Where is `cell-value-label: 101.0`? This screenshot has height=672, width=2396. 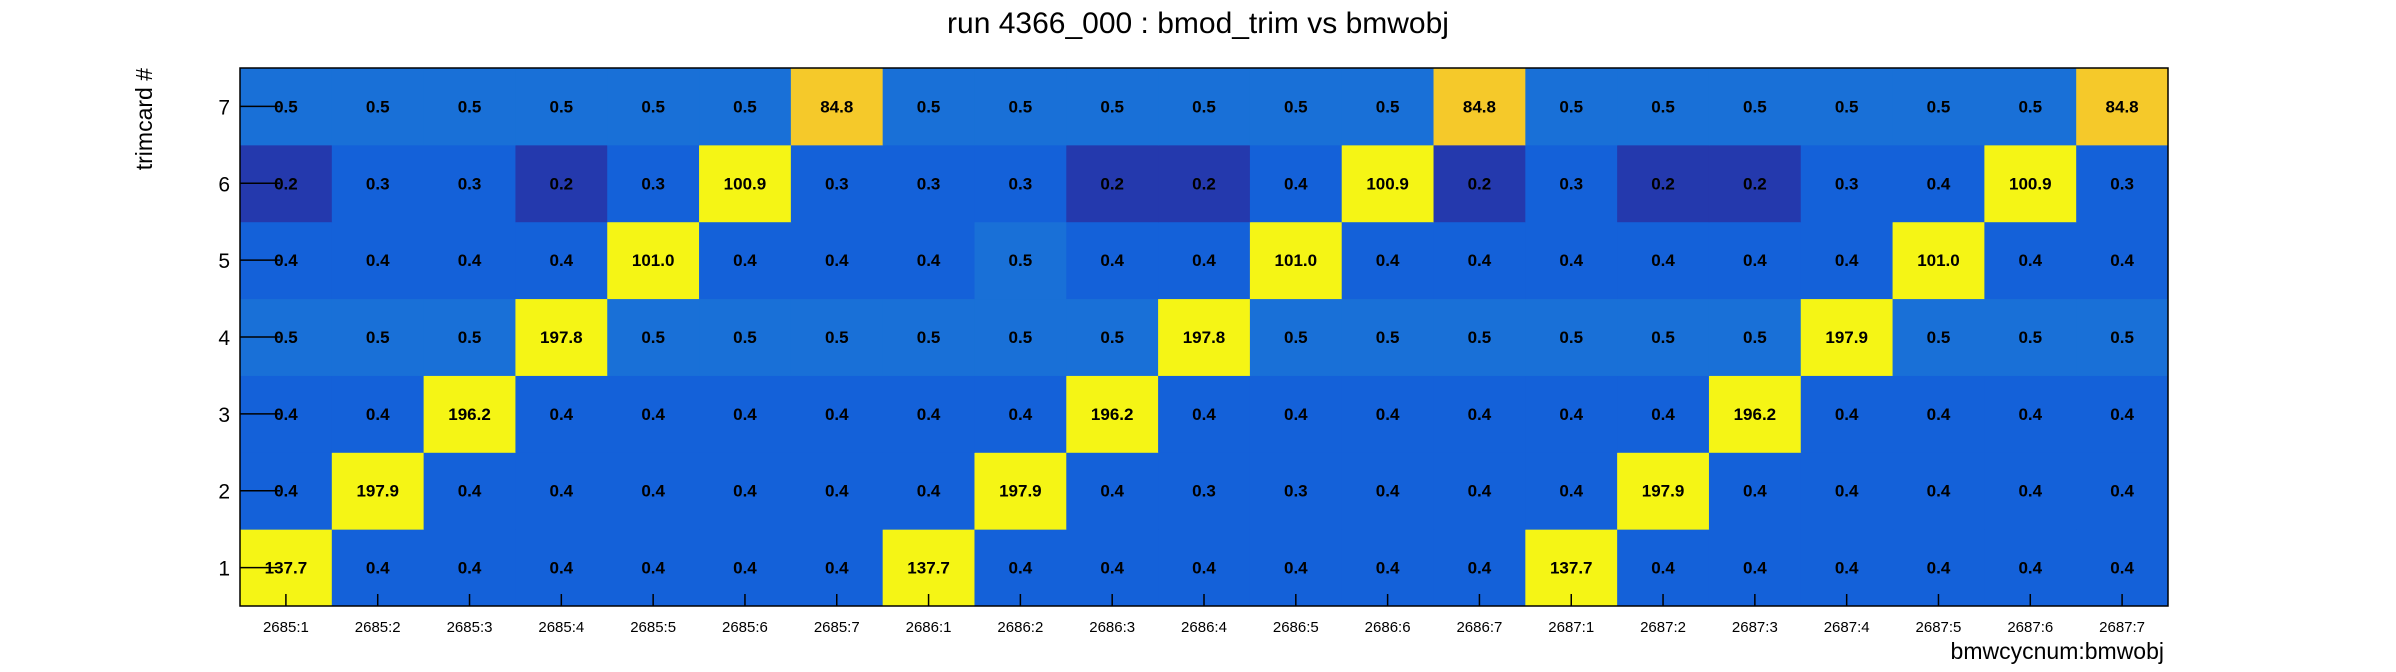
cell-value-label: 101.0 is located at coordinates (1938, 260).